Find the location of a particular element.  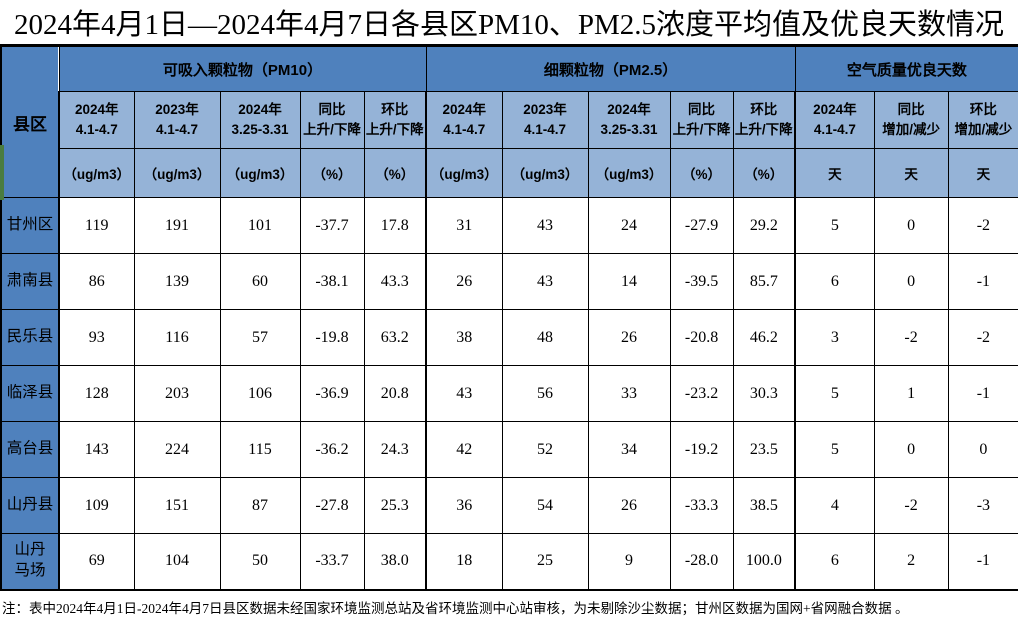

value-cell: 85.7 is located at coordinates (764, 281).